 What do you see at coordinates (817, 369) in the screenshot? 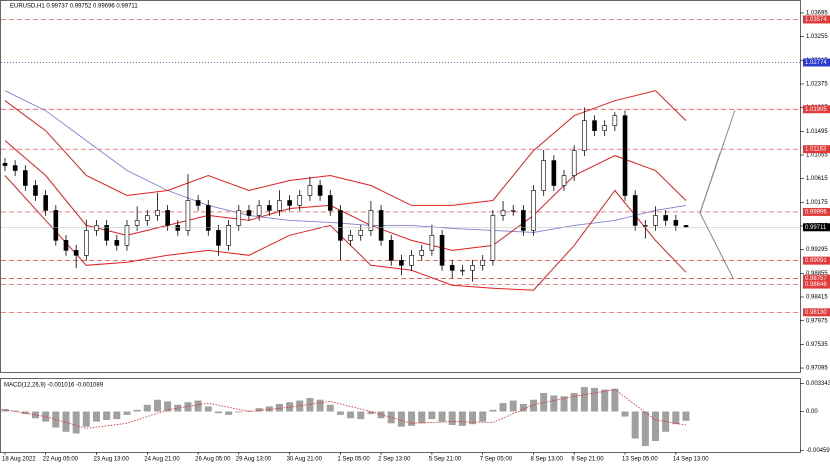
I see `y-tick-label: 0.97095` at bounding box center [817, 369].